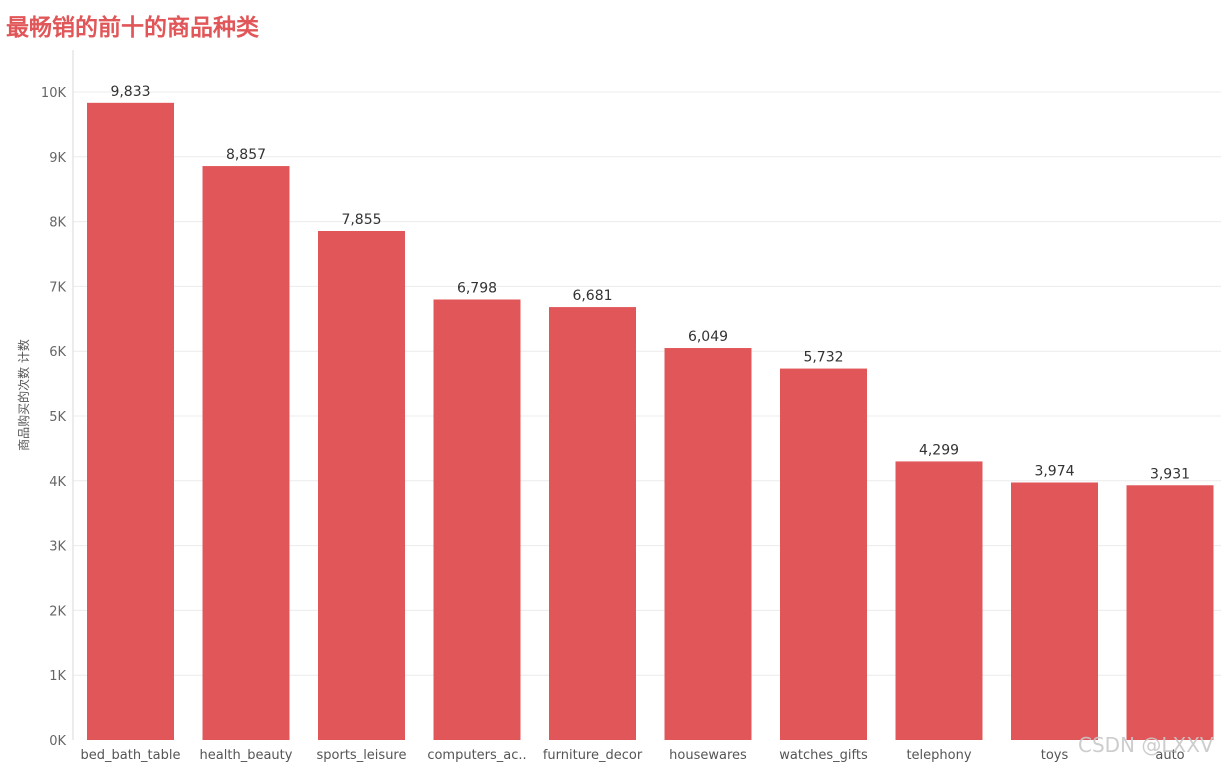 This screenshot has height=765, width=1221. I want to click on x-tick-label: computers_ac.., so click(476, 755).